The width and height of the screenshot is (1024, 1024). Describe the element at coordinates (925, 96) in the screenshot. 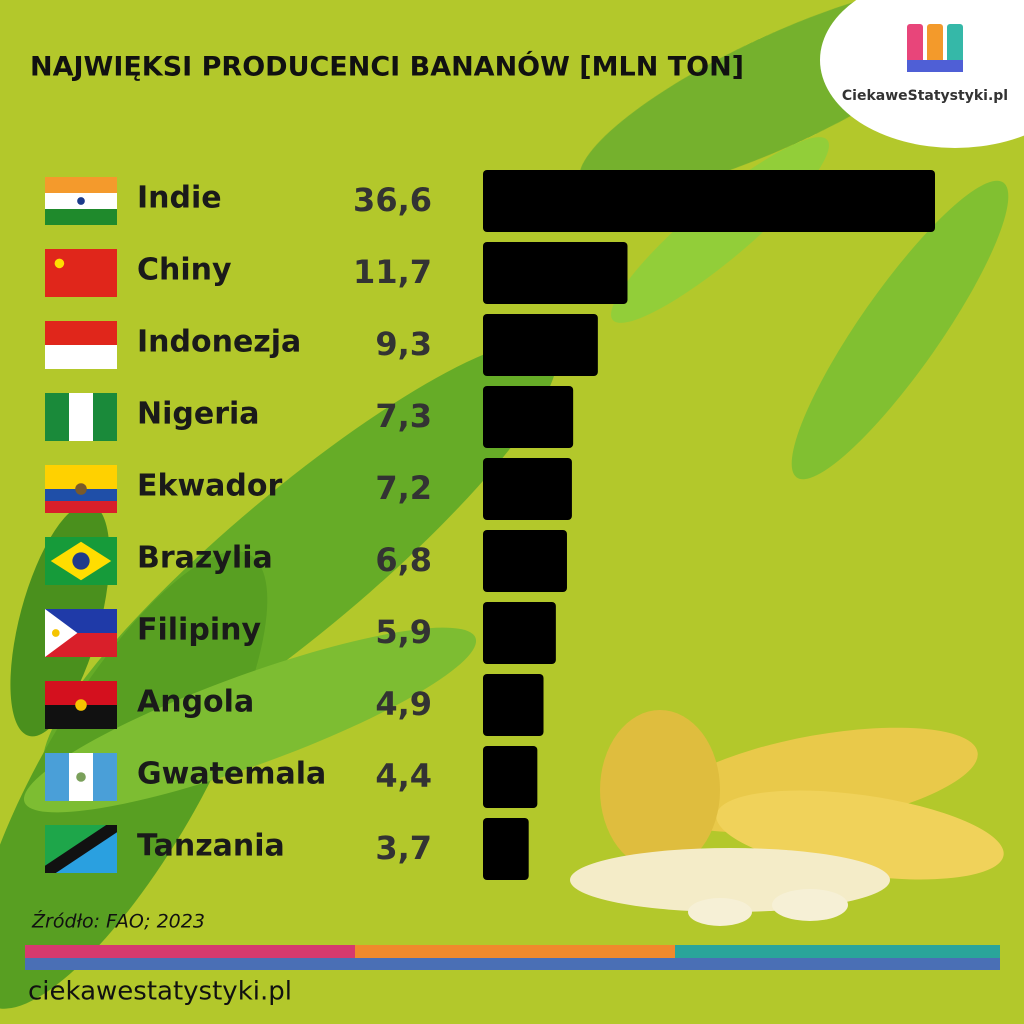

I see `logo-text: CiekaweStatystyki.pl` at that location.